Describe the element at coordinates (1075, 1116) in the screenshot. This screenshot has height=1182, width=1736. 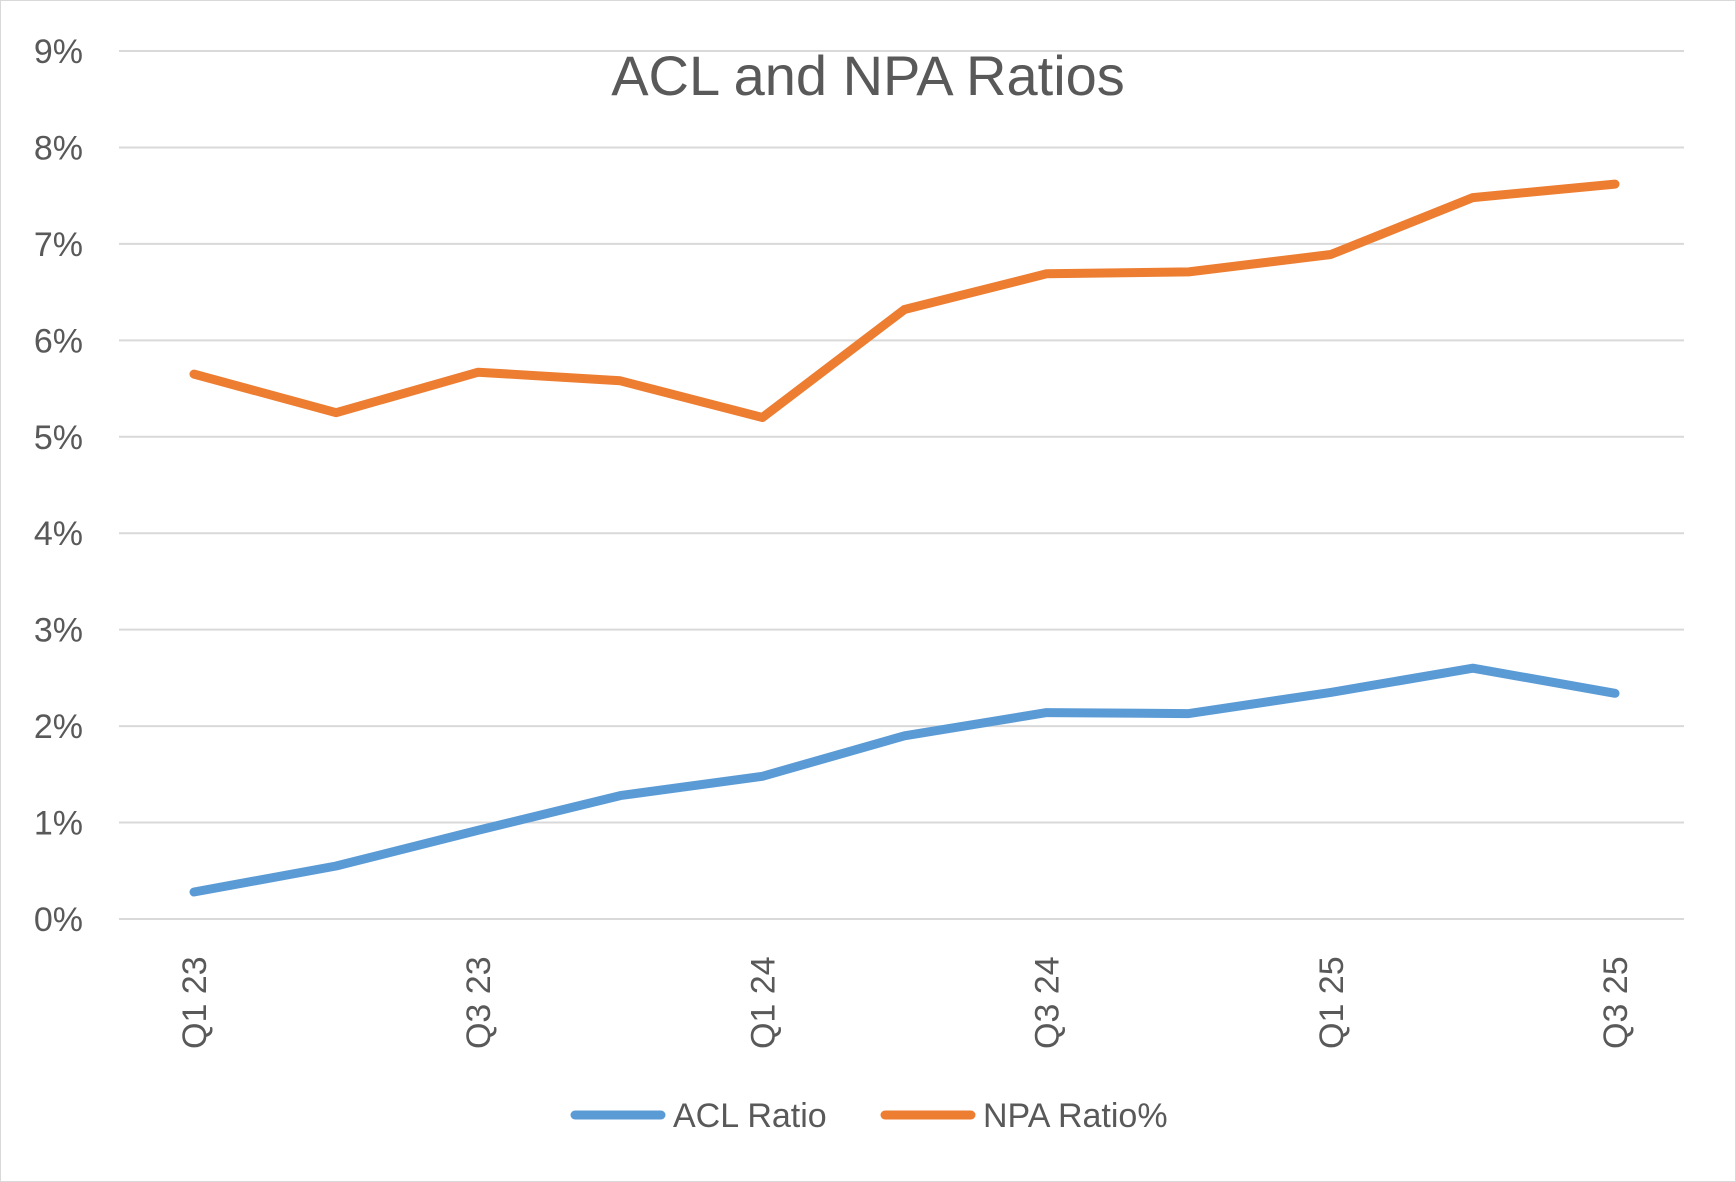
I see `legend-label: NPA Ratio%` at that location.